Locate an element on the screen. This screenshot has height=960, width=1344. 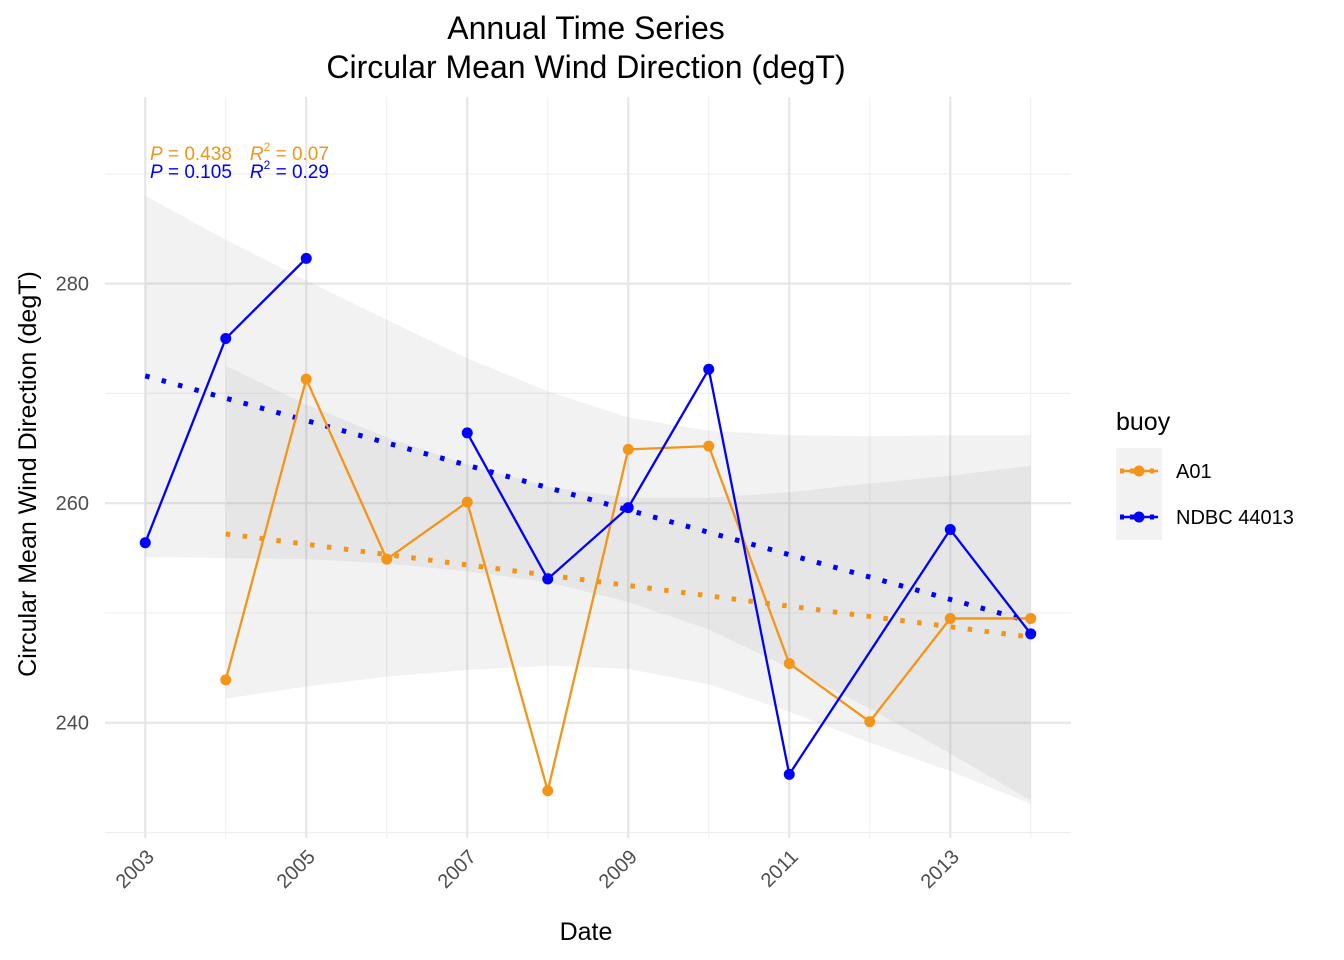
a01-r2-value: = 0.07 is located at coordinates (299, 154).